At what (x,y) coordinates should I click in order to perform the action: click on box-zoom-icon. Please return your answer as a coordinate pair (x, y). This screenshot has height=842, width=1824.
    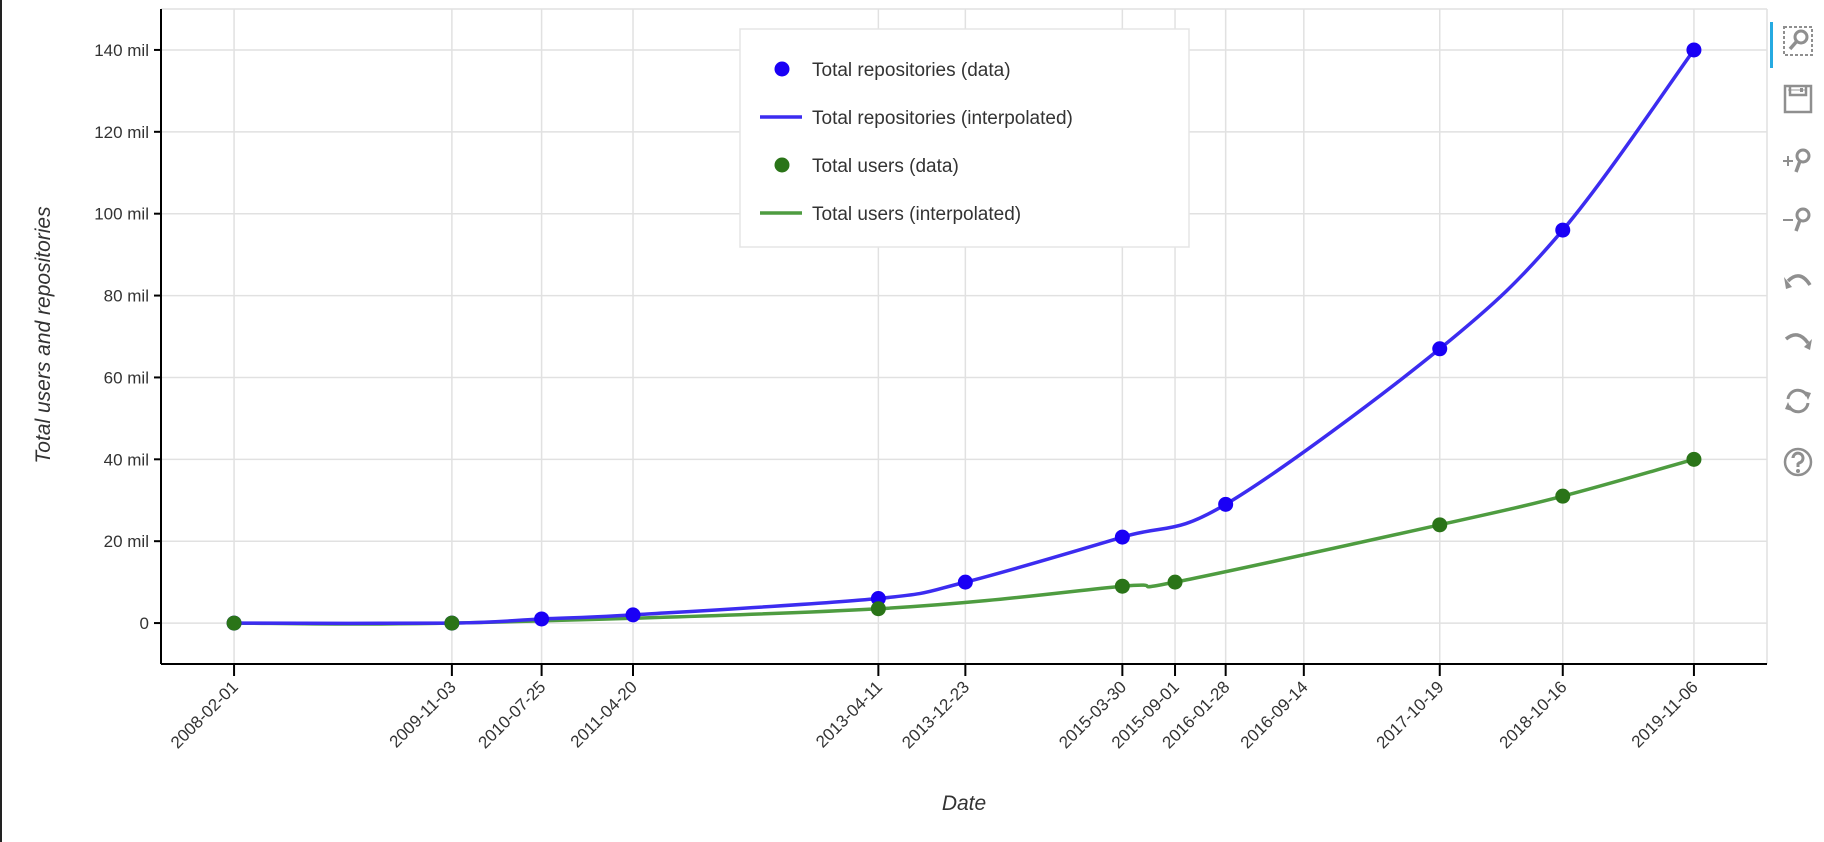
    Looking at the image, I should click on (1798, 41).